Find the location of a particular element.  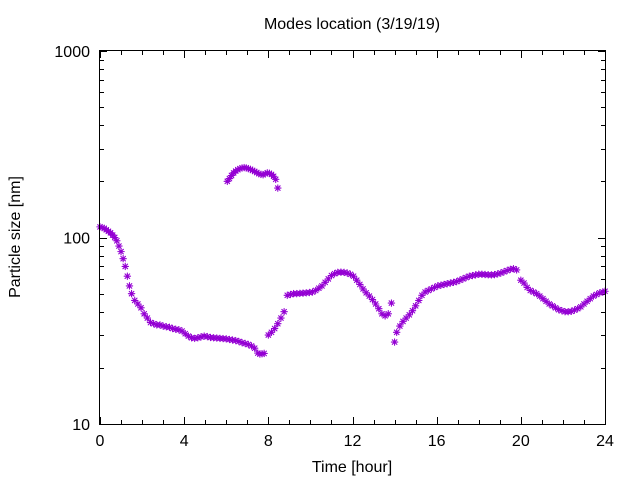

y-tick-labels: 10 100 1000 is located at coordinates (72, 239).